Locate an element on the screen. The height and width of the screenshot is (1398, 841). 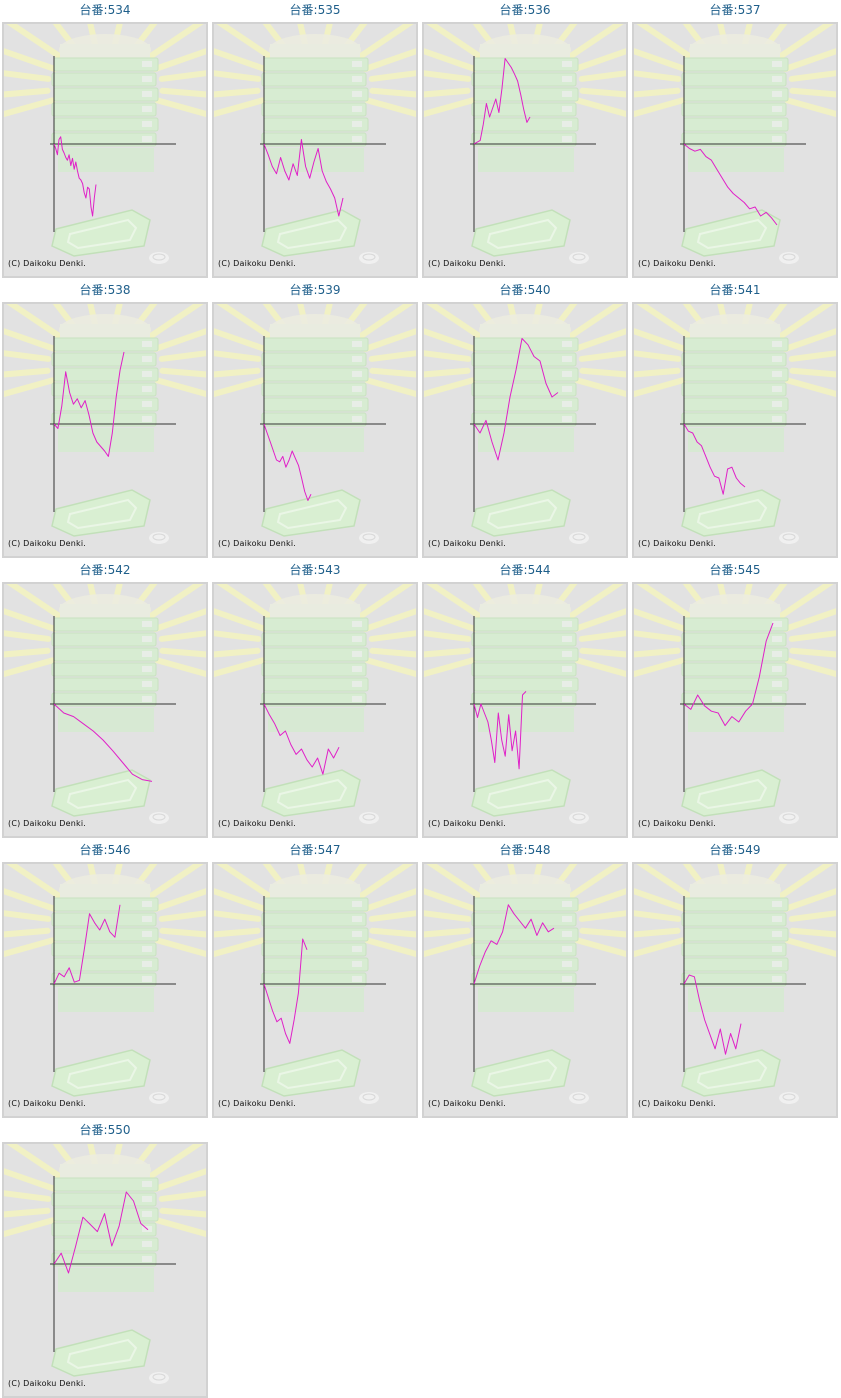
machine-number-link: 台番:541 is located at coordinates (735, 290).